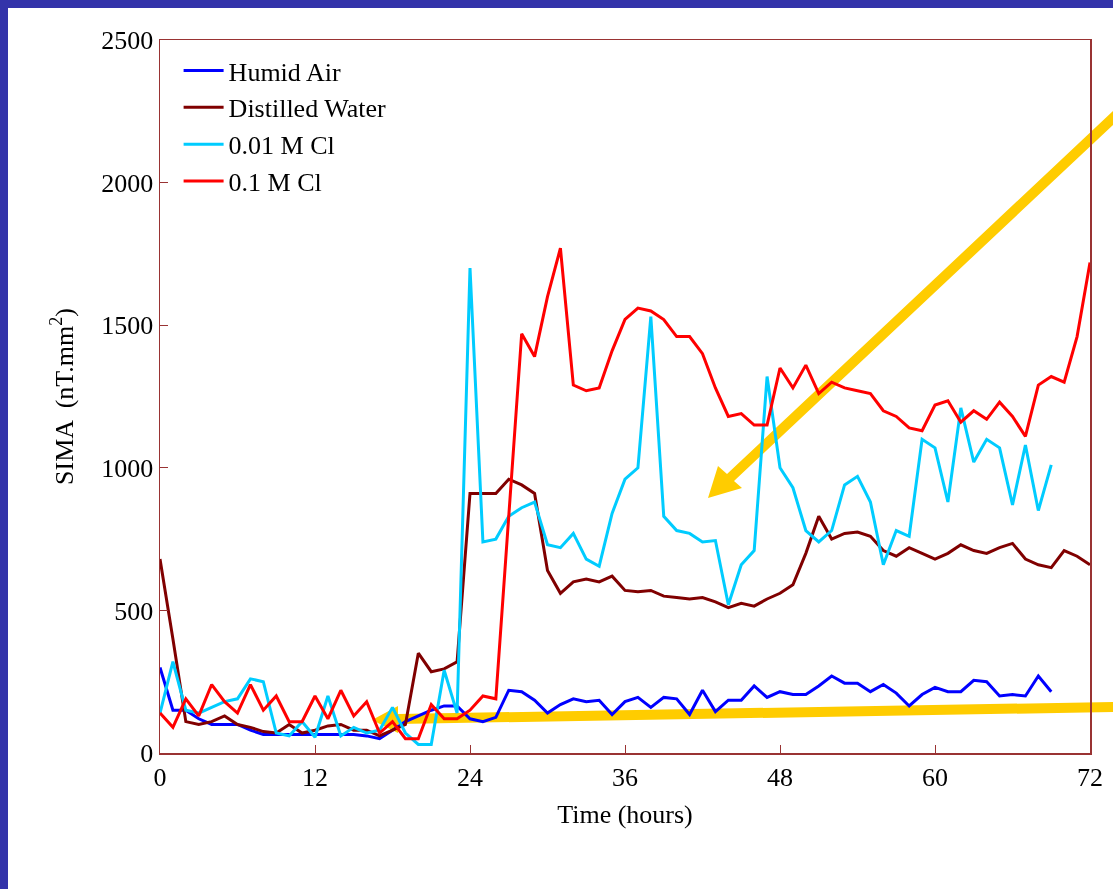  I want to click on x-tick-label: 36, so click(625, 777).